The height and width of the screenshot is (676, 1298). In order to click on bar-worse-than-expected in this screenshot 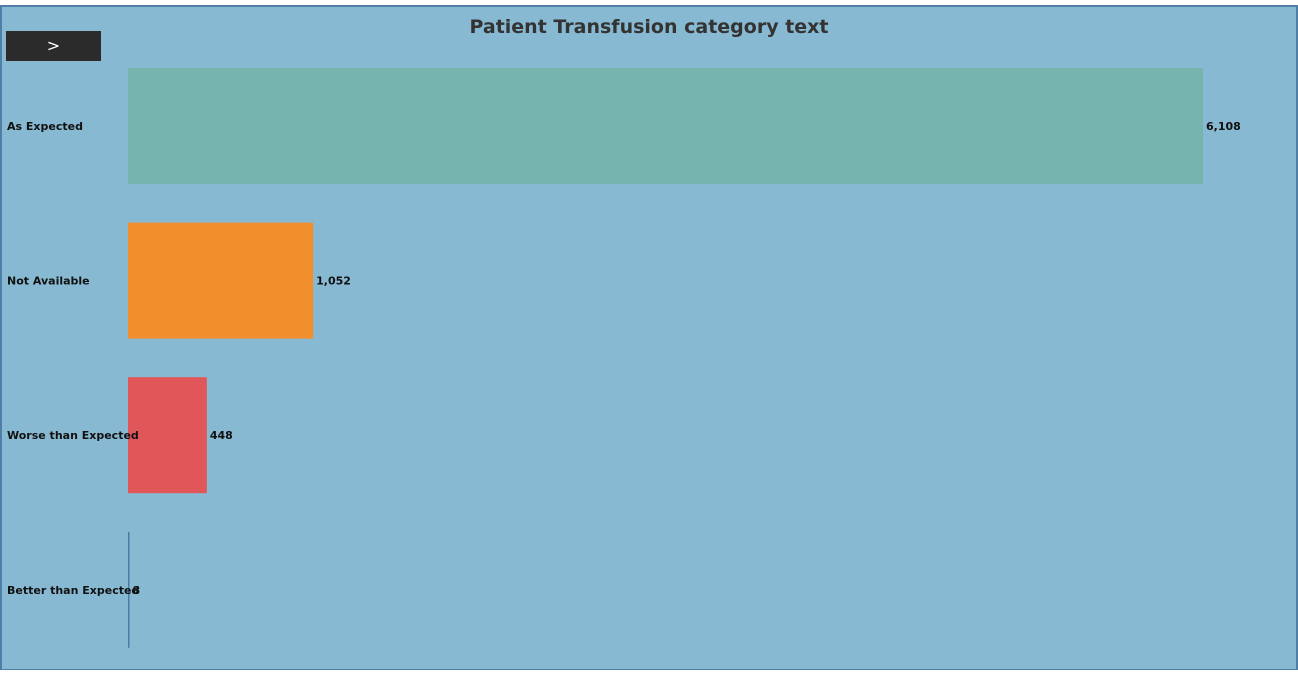, I will do `click(167, 435)`.